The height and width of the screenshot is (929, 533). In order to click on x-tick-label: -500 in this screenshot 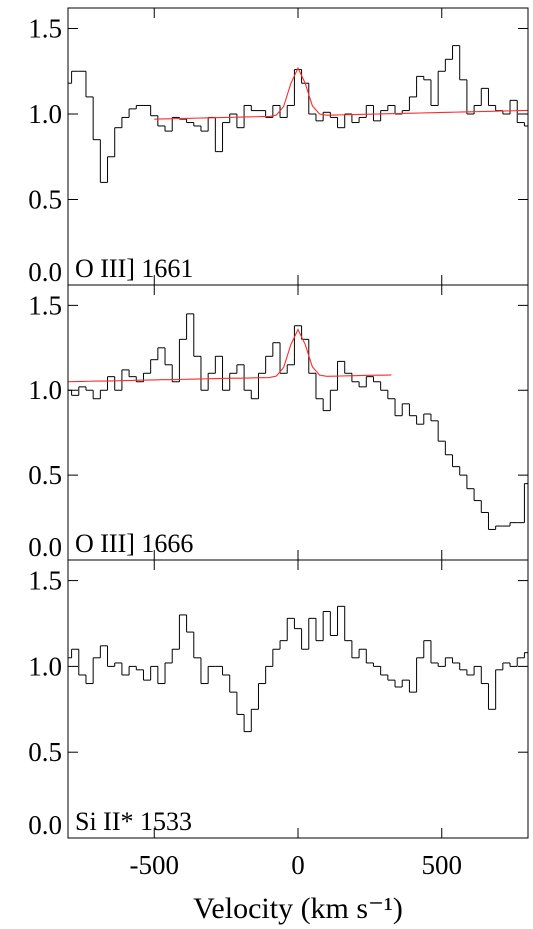, I will do `click(155, 865)`.